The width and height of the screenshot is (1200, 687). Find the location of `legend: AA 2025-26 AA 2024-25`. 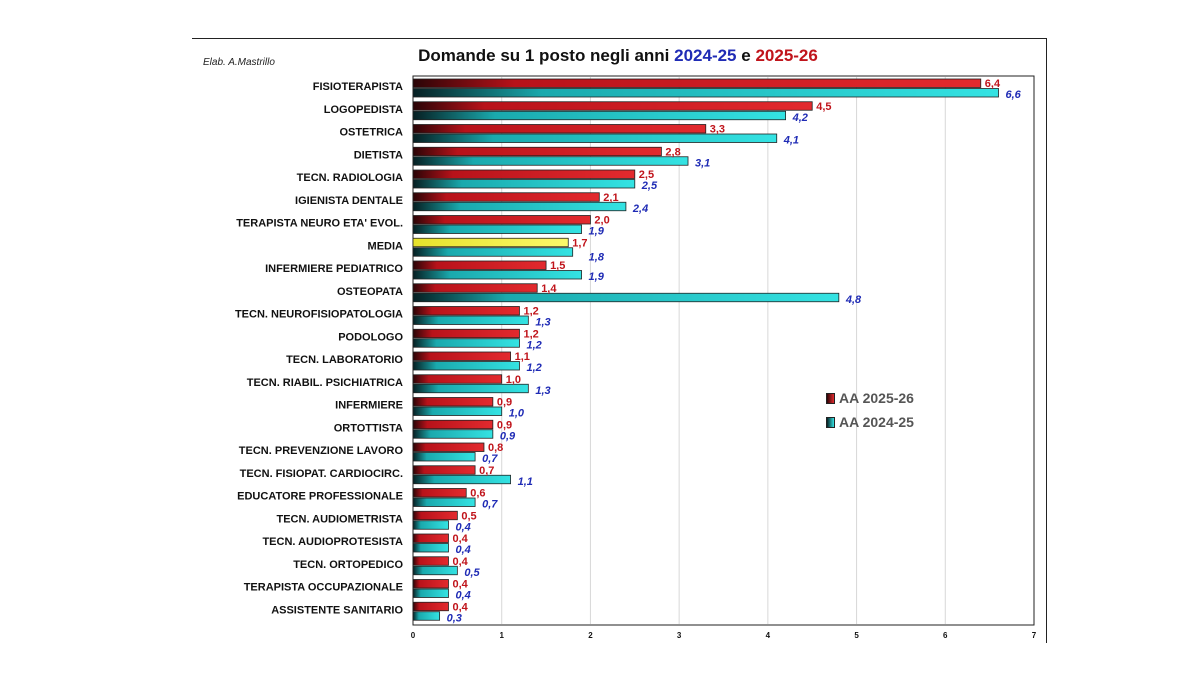

legend: AA 2025-26 AA 2024-25 is located at coordinates (870, 410).